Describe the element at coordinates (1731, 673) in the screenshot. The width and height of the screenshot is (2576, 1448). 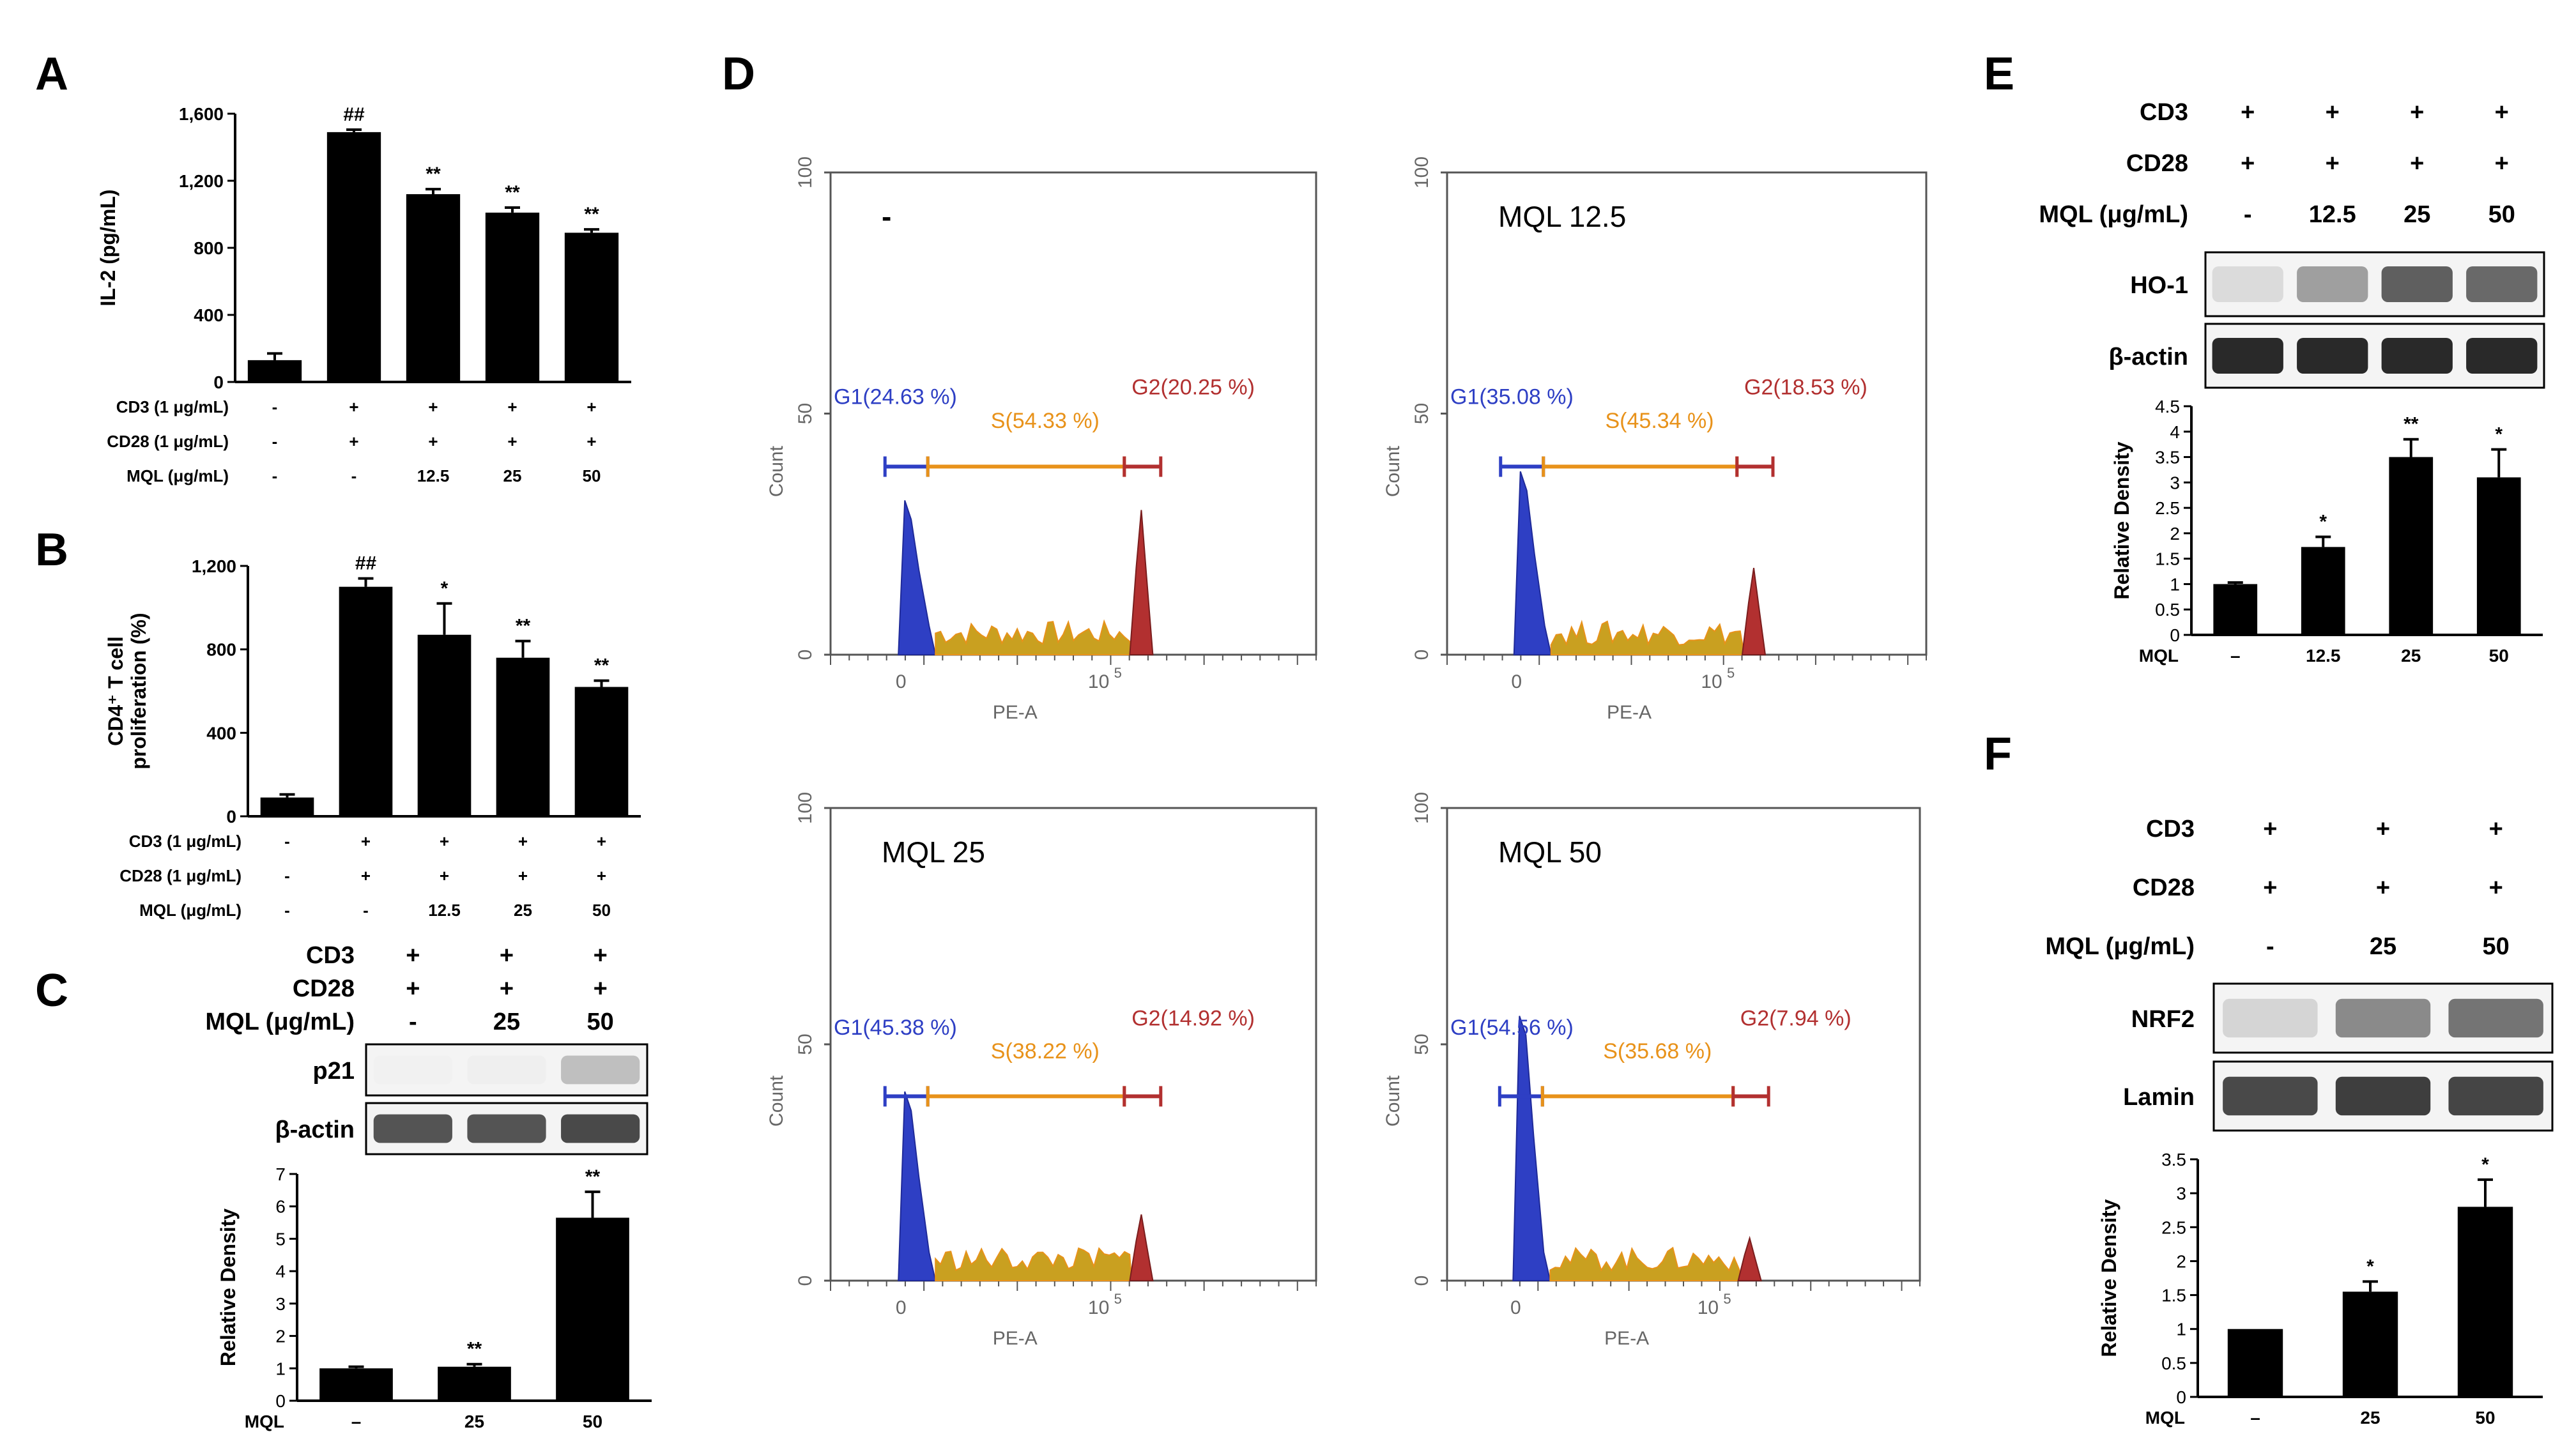
I see `x-tick-label-exponent: 5` at that location.